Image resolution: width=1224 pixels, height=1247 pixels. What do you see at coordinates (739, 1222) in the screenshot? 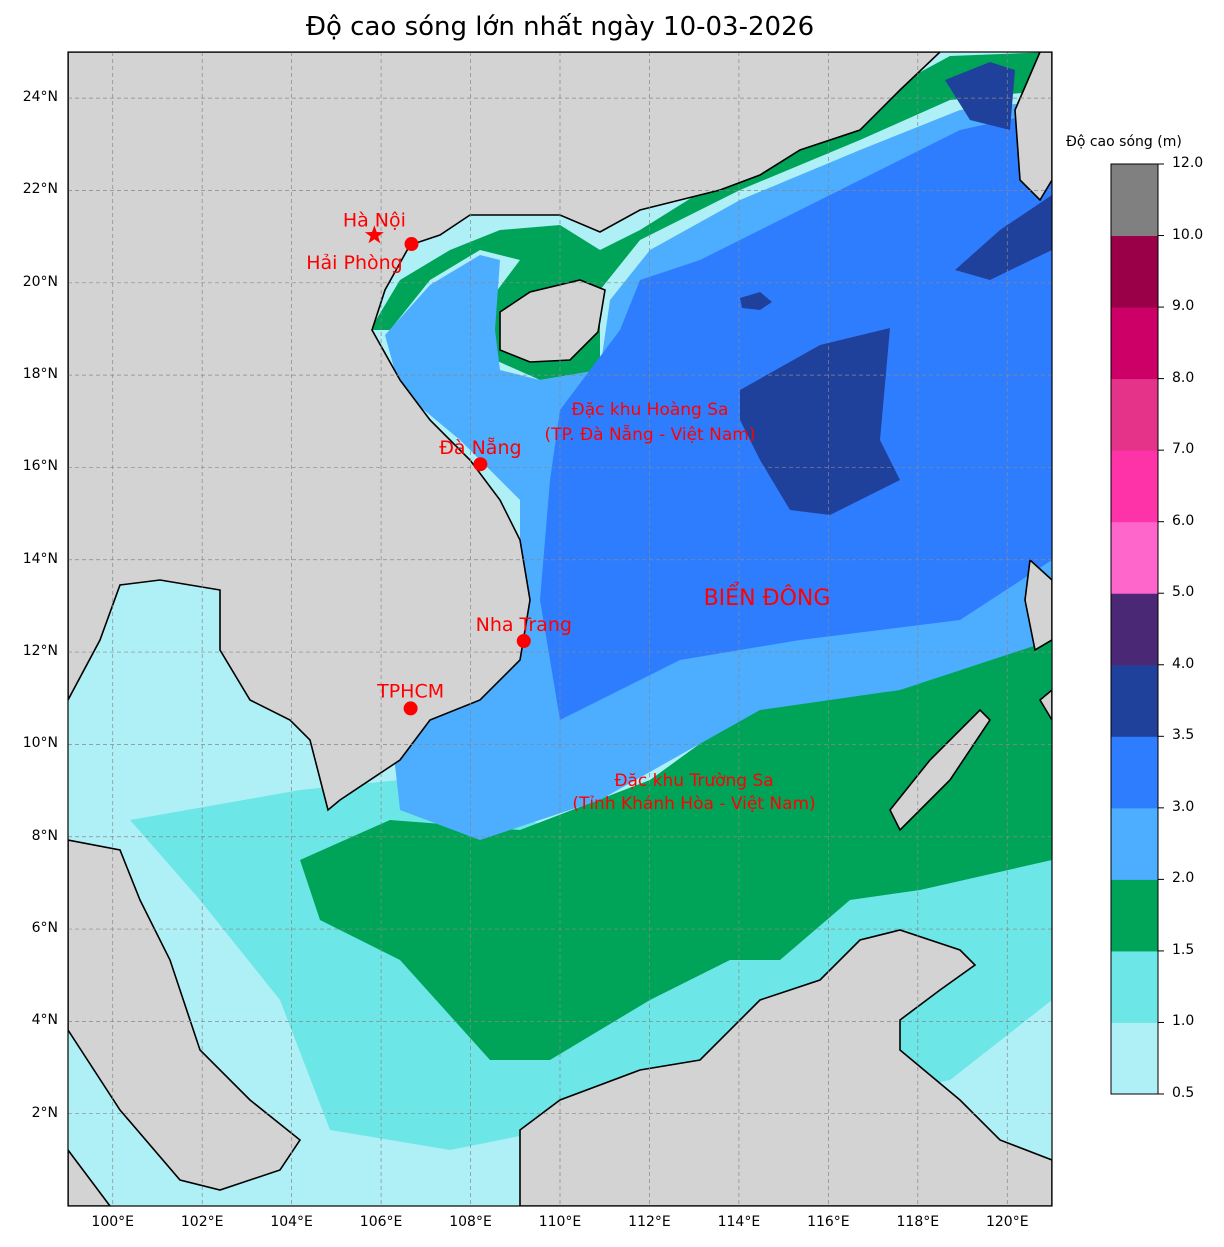
I see `lon-tick-label: 114°E` at bounding box center [739, 1222].